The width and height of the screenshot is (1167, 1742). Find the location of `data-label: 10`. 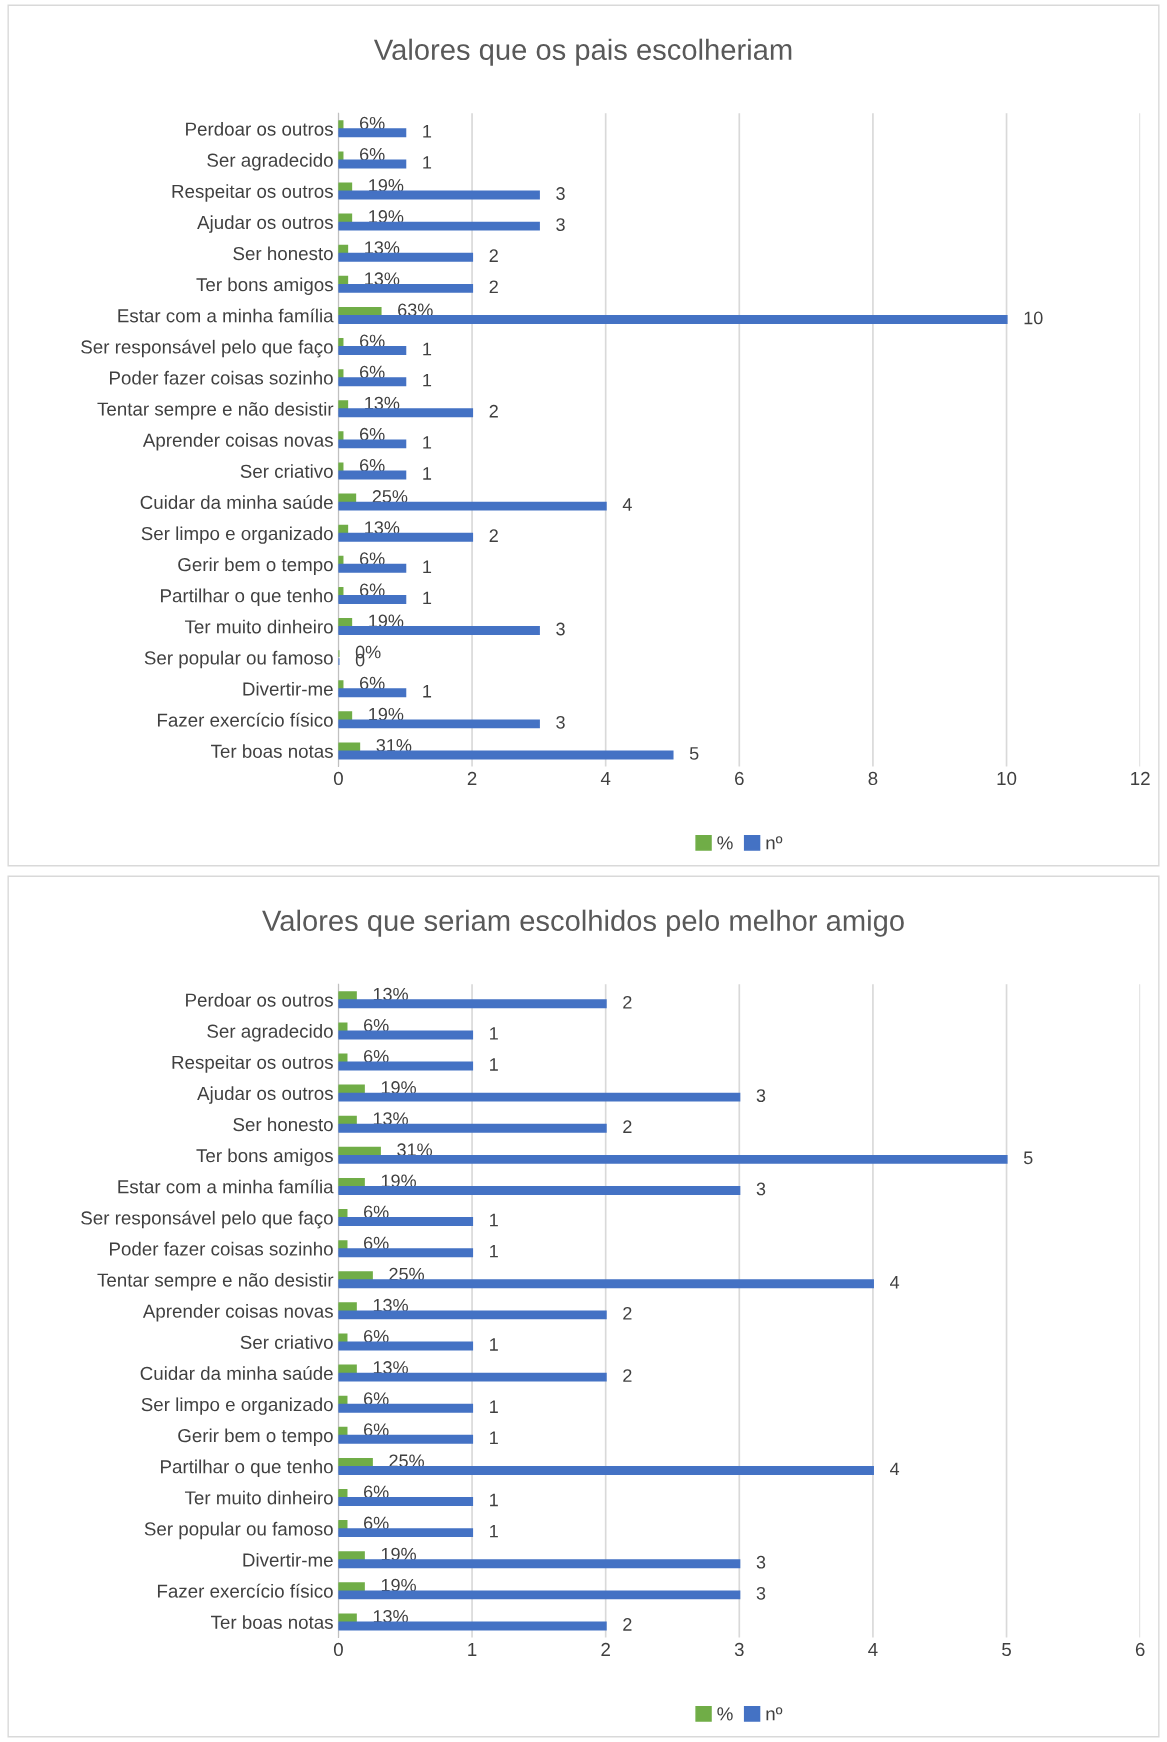

data-label: 10 is located at coordinates (1033, 318).